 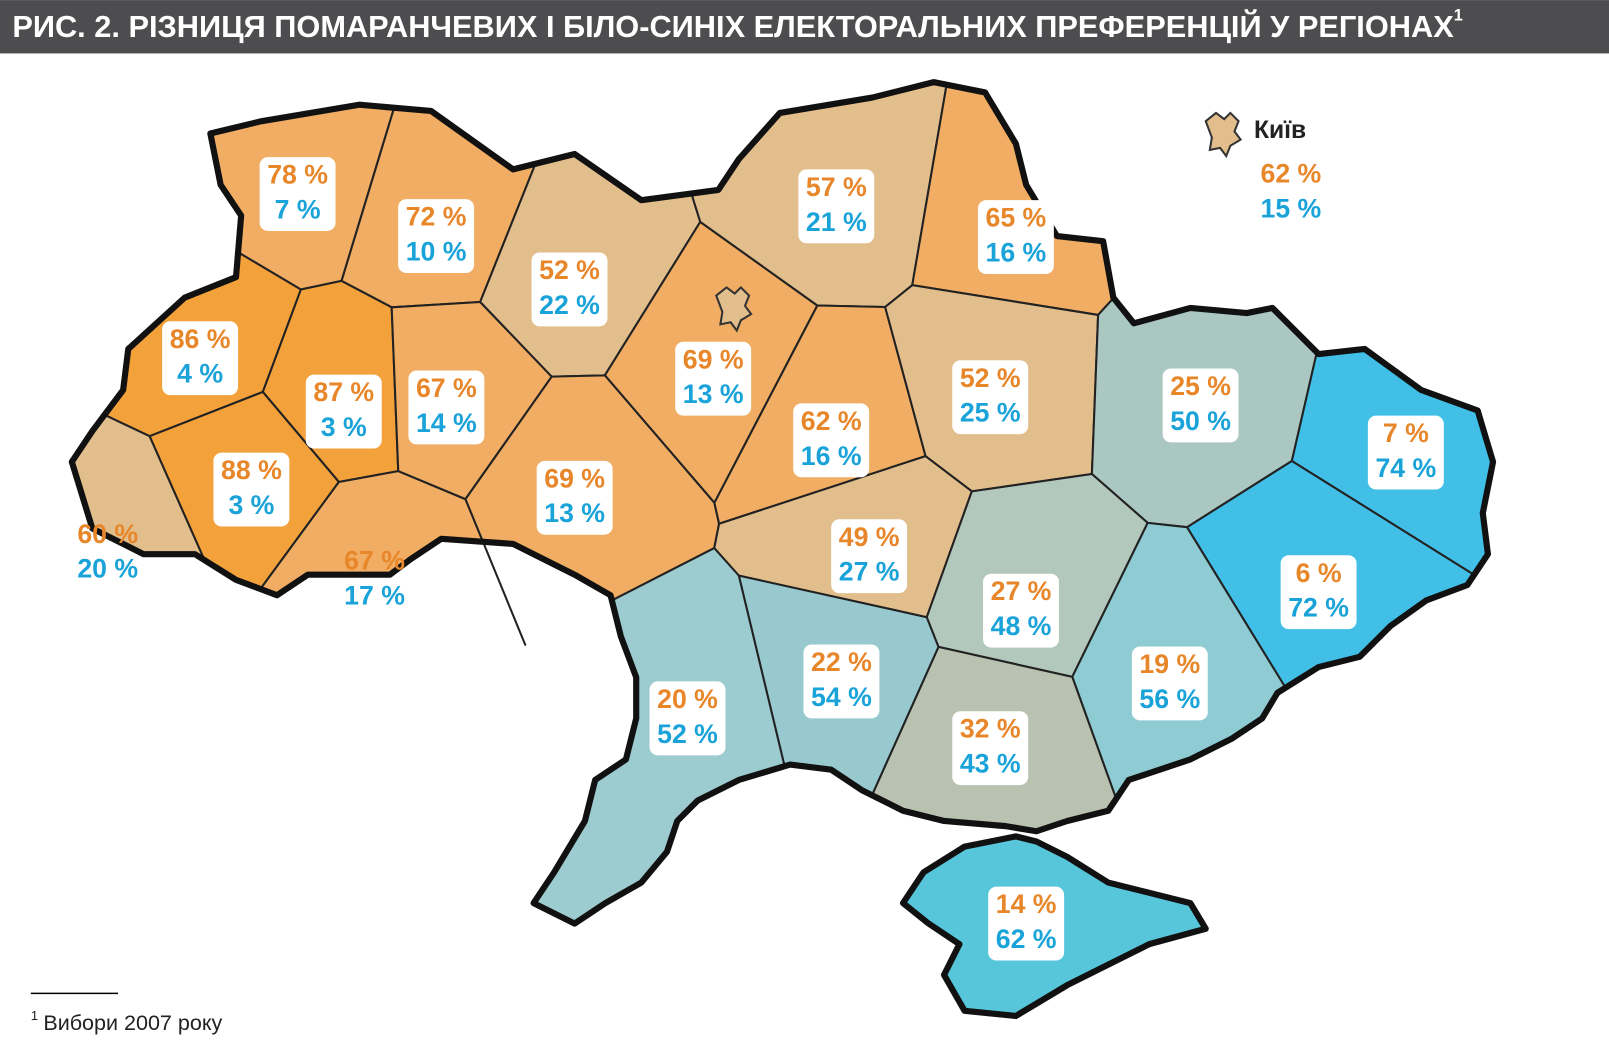 I want to click on region, so click(x=1013, y=199).